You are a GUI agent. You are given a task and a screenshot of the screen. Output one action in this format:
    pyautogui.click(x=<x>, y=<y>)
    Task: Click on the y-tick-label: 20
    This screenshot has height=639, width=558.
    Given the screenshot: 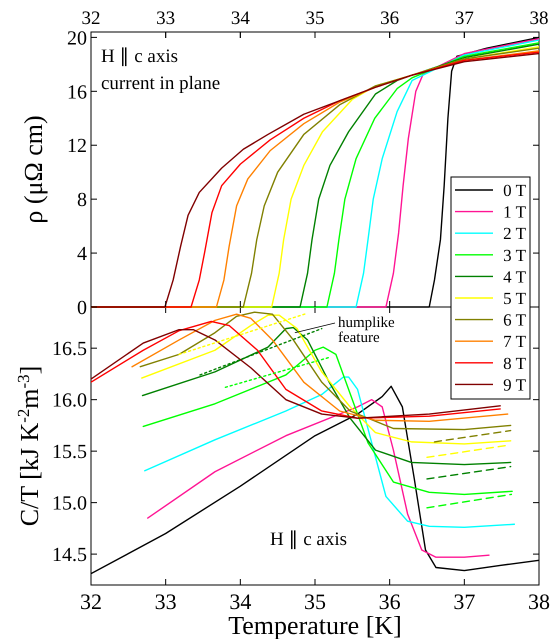 What is the action you would take?
    pyautogui.click(x=77, y=38)
    